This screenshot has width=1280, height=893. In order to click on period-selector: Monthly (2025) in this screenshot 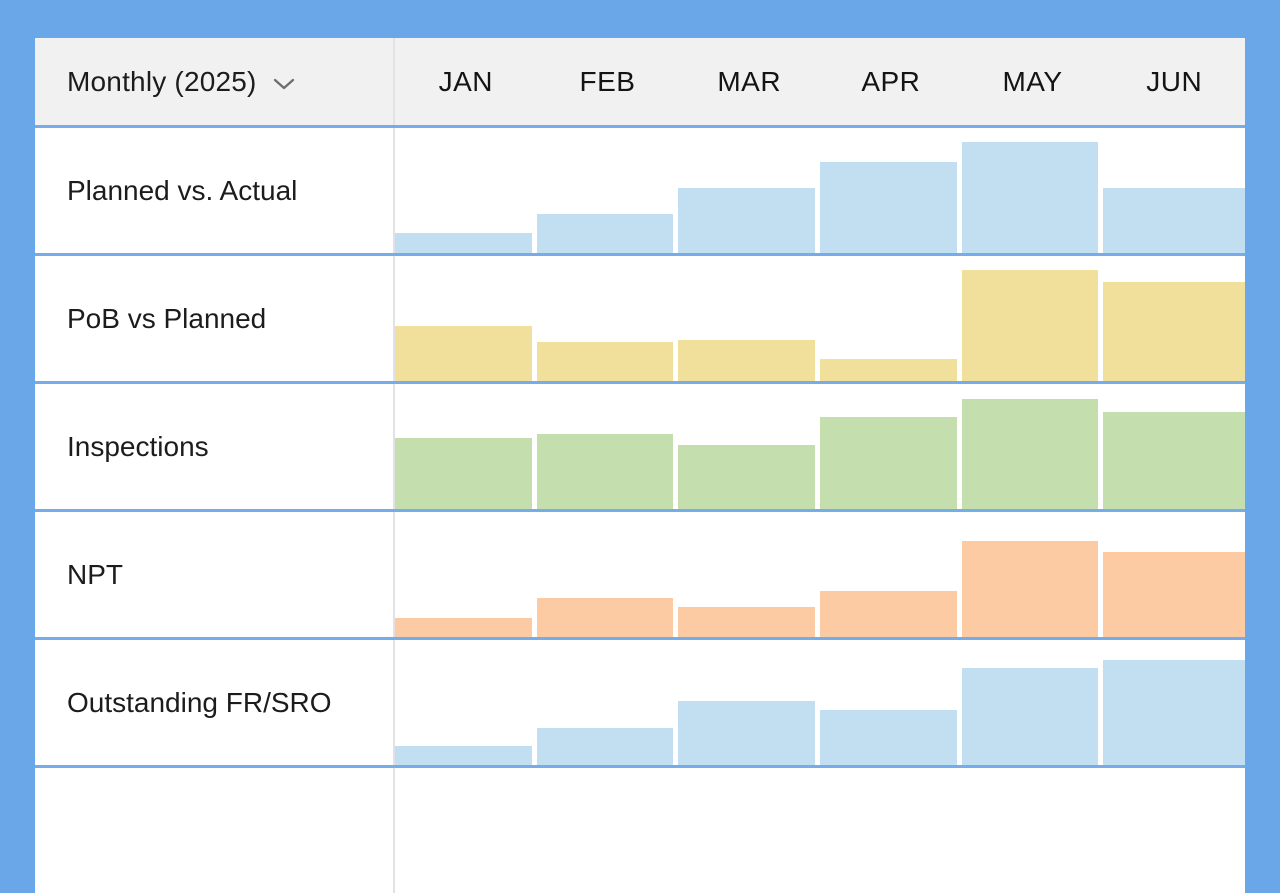, I will do `click(215, 81)`.